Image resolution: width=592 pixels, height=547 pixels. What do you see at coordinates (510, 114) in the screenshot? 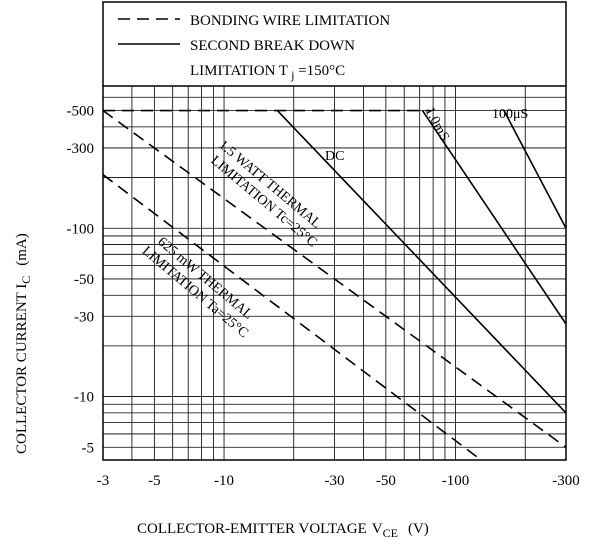
I see `annotation-100us: 100μS` at bounding box center [510, 114].